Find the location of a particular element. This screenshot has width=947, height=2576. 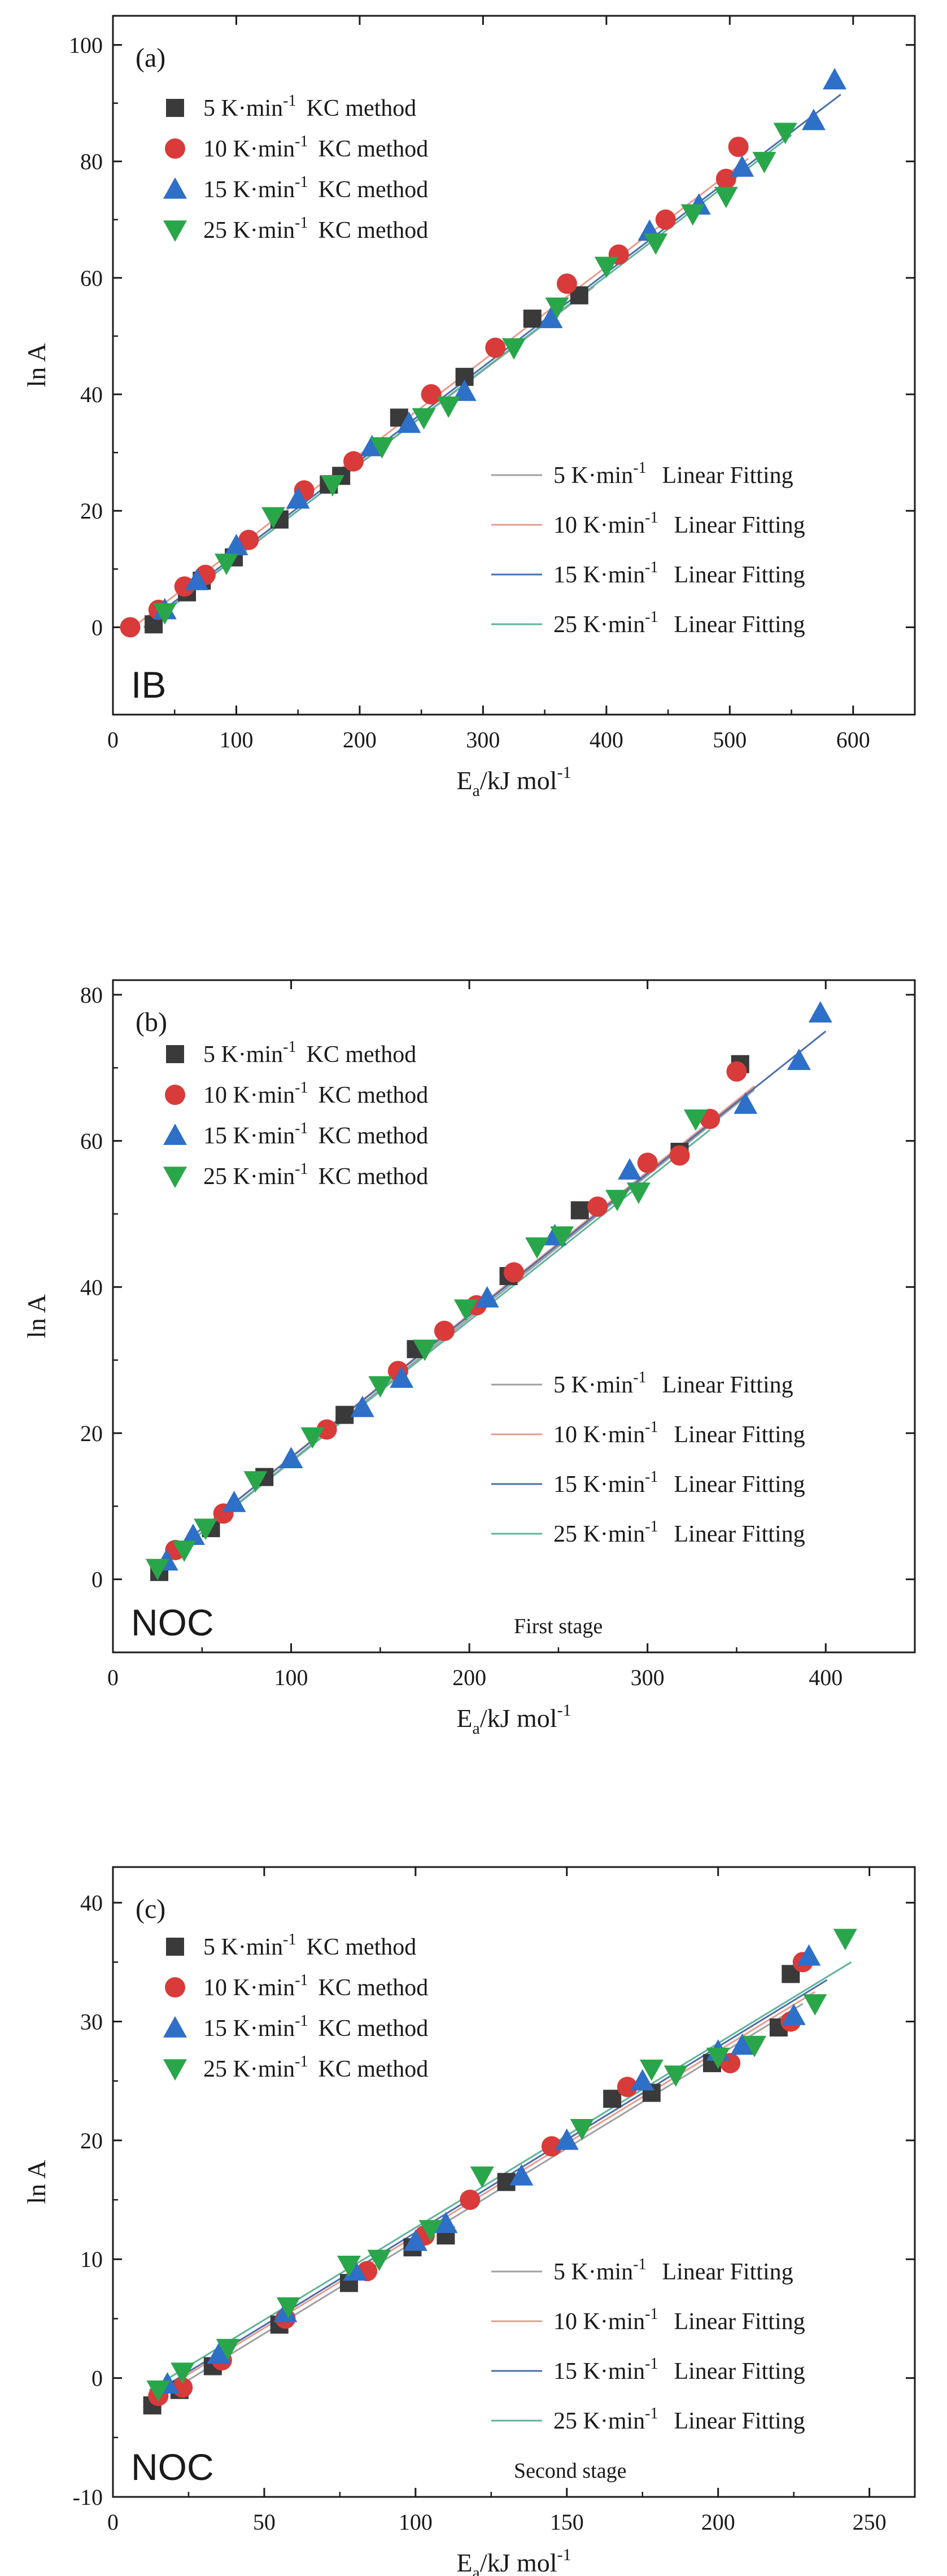

fit-line-25k is located at coordinates (473, 377).